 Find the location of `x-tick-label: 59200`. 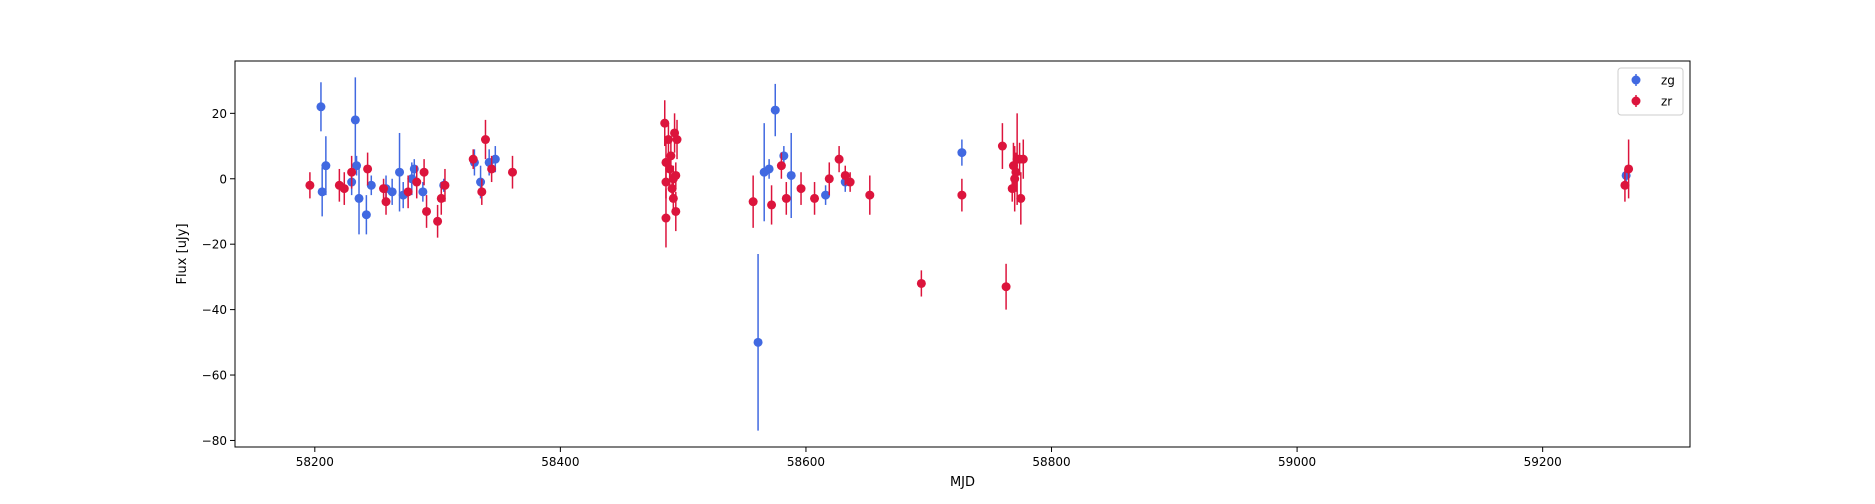

x-tick-label: 59200 is located at coordinates (1543, 462).